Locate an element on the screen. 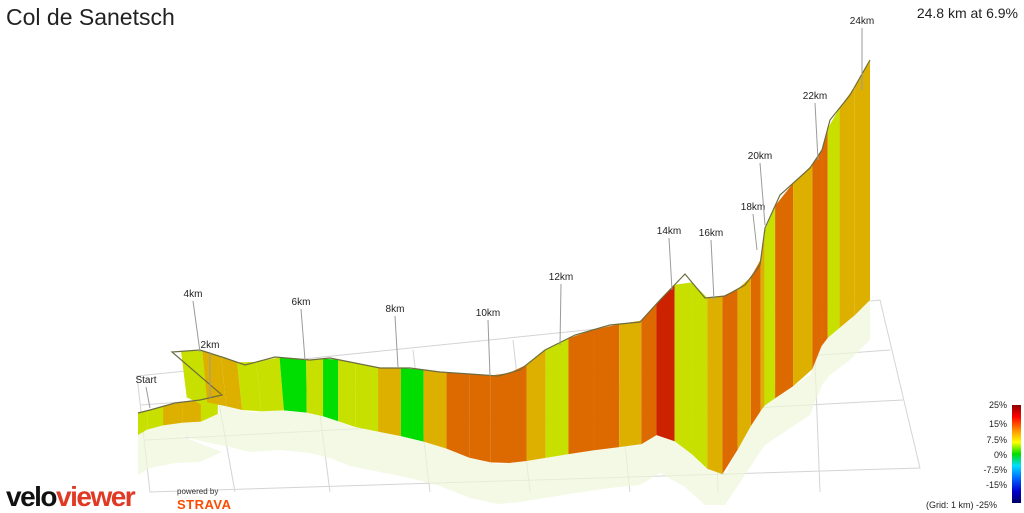  chart-title: Col de Sanetsch is located at coordinates (90, 17).